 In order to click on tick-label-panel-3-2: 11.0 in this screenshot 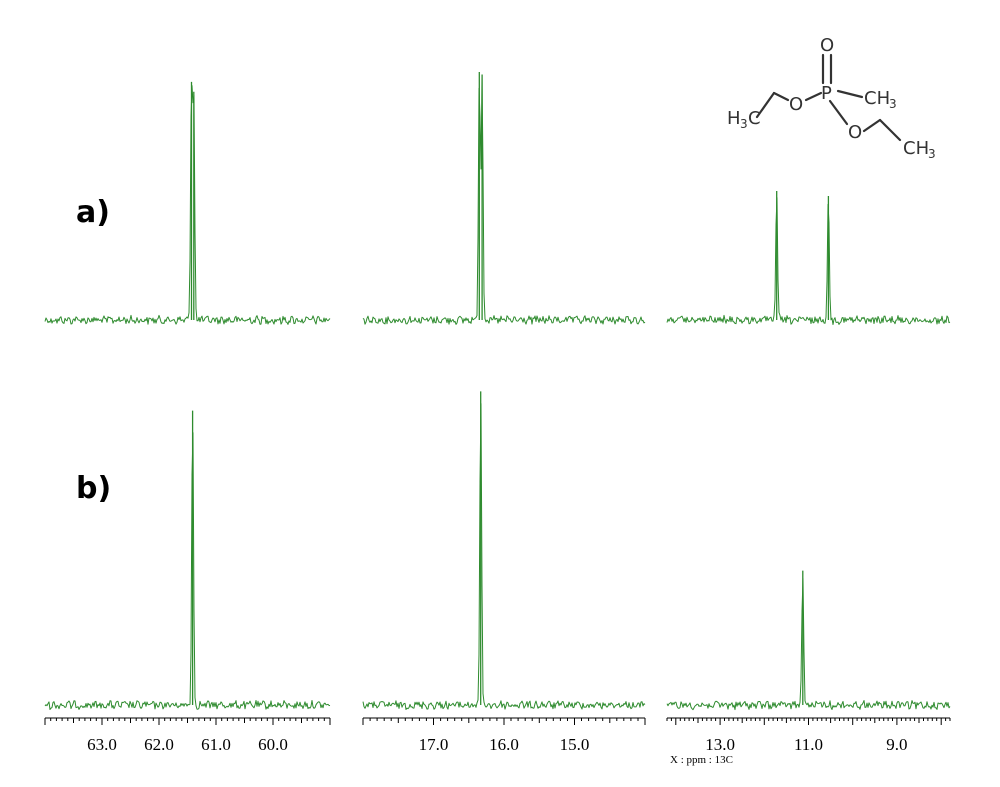, I will do `click(808, 744)`.